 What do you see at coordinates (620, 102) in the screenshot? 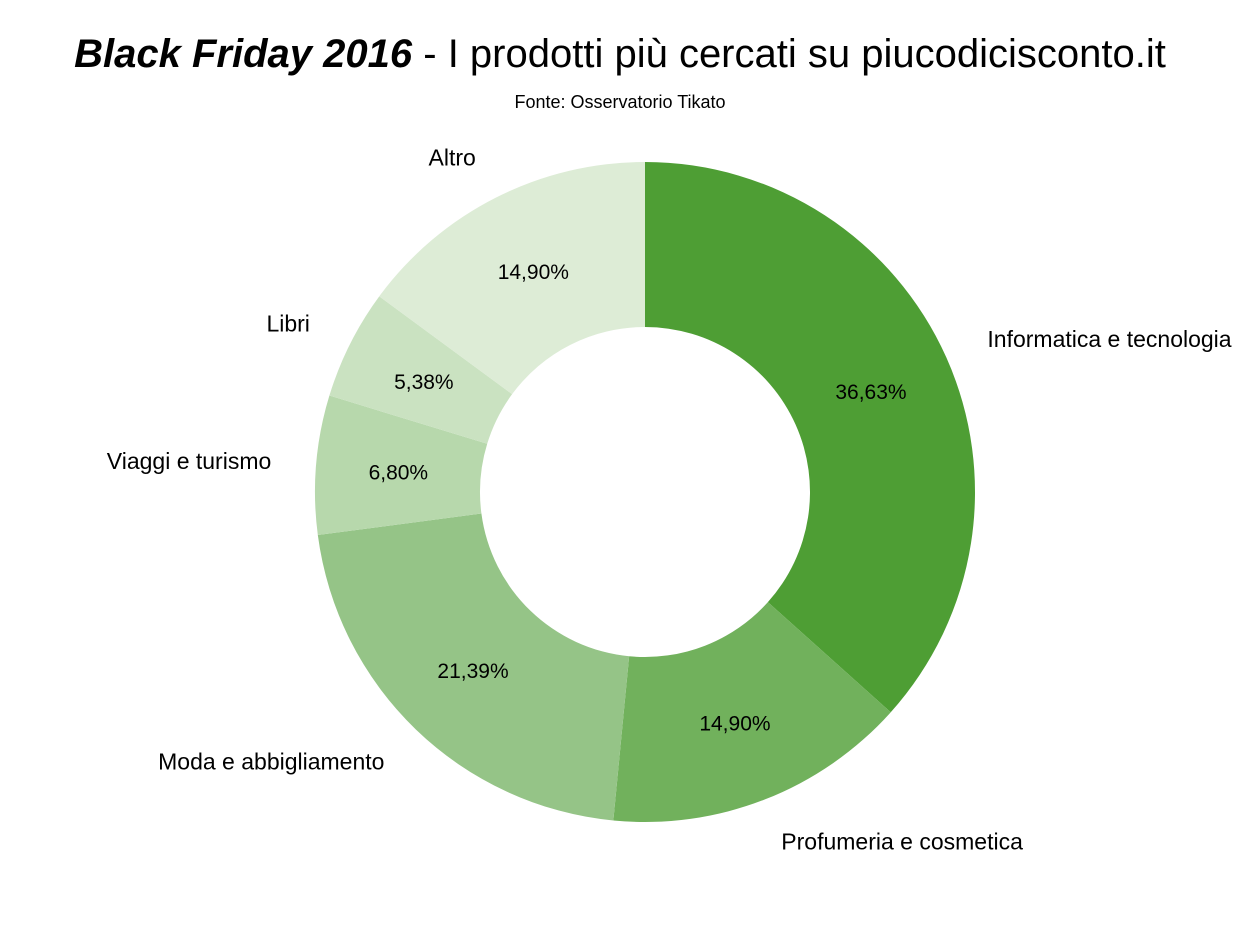
I see `chart-subtitle: Fonte: Osservatorio Tikato` at bounding box center [620, 102].